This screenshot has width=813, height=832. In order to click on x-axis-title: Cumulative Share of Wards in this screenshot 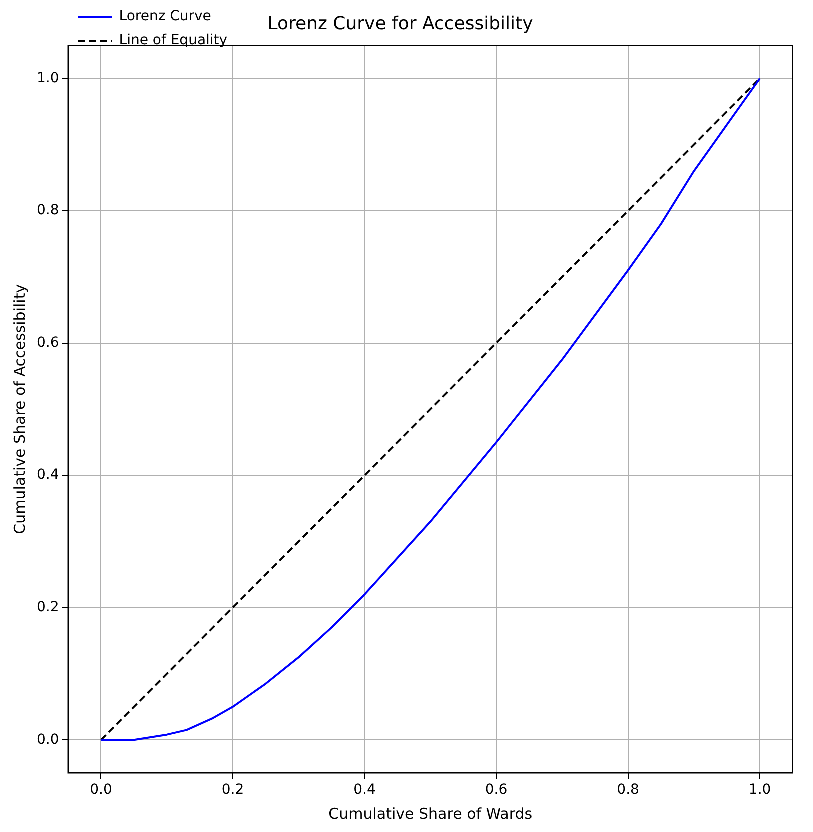, I will do `click(430, 813)`.